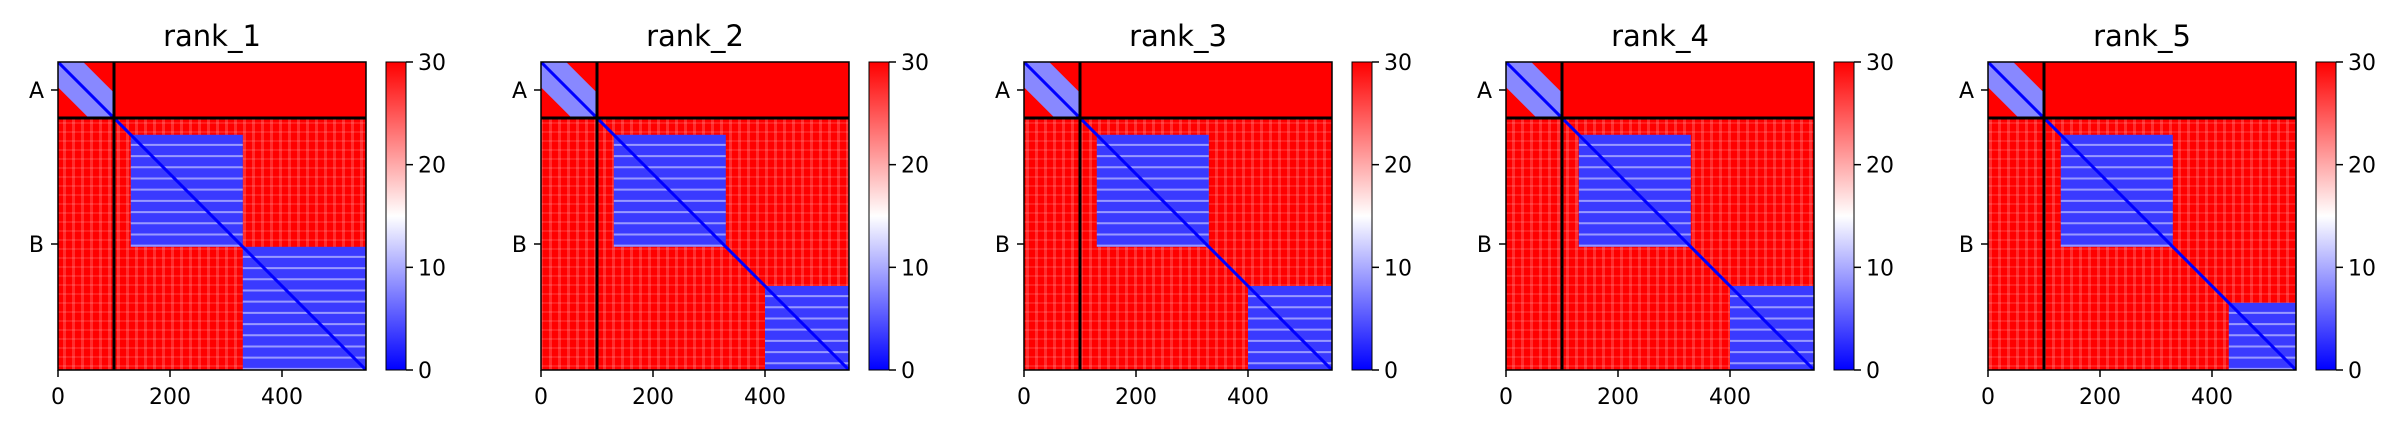 The image size is (2401, 438). What do you see at coordinates (2142, 36) in the screenshot?
I see `chart-title: rank_5` at bounding box center [2142, 36].